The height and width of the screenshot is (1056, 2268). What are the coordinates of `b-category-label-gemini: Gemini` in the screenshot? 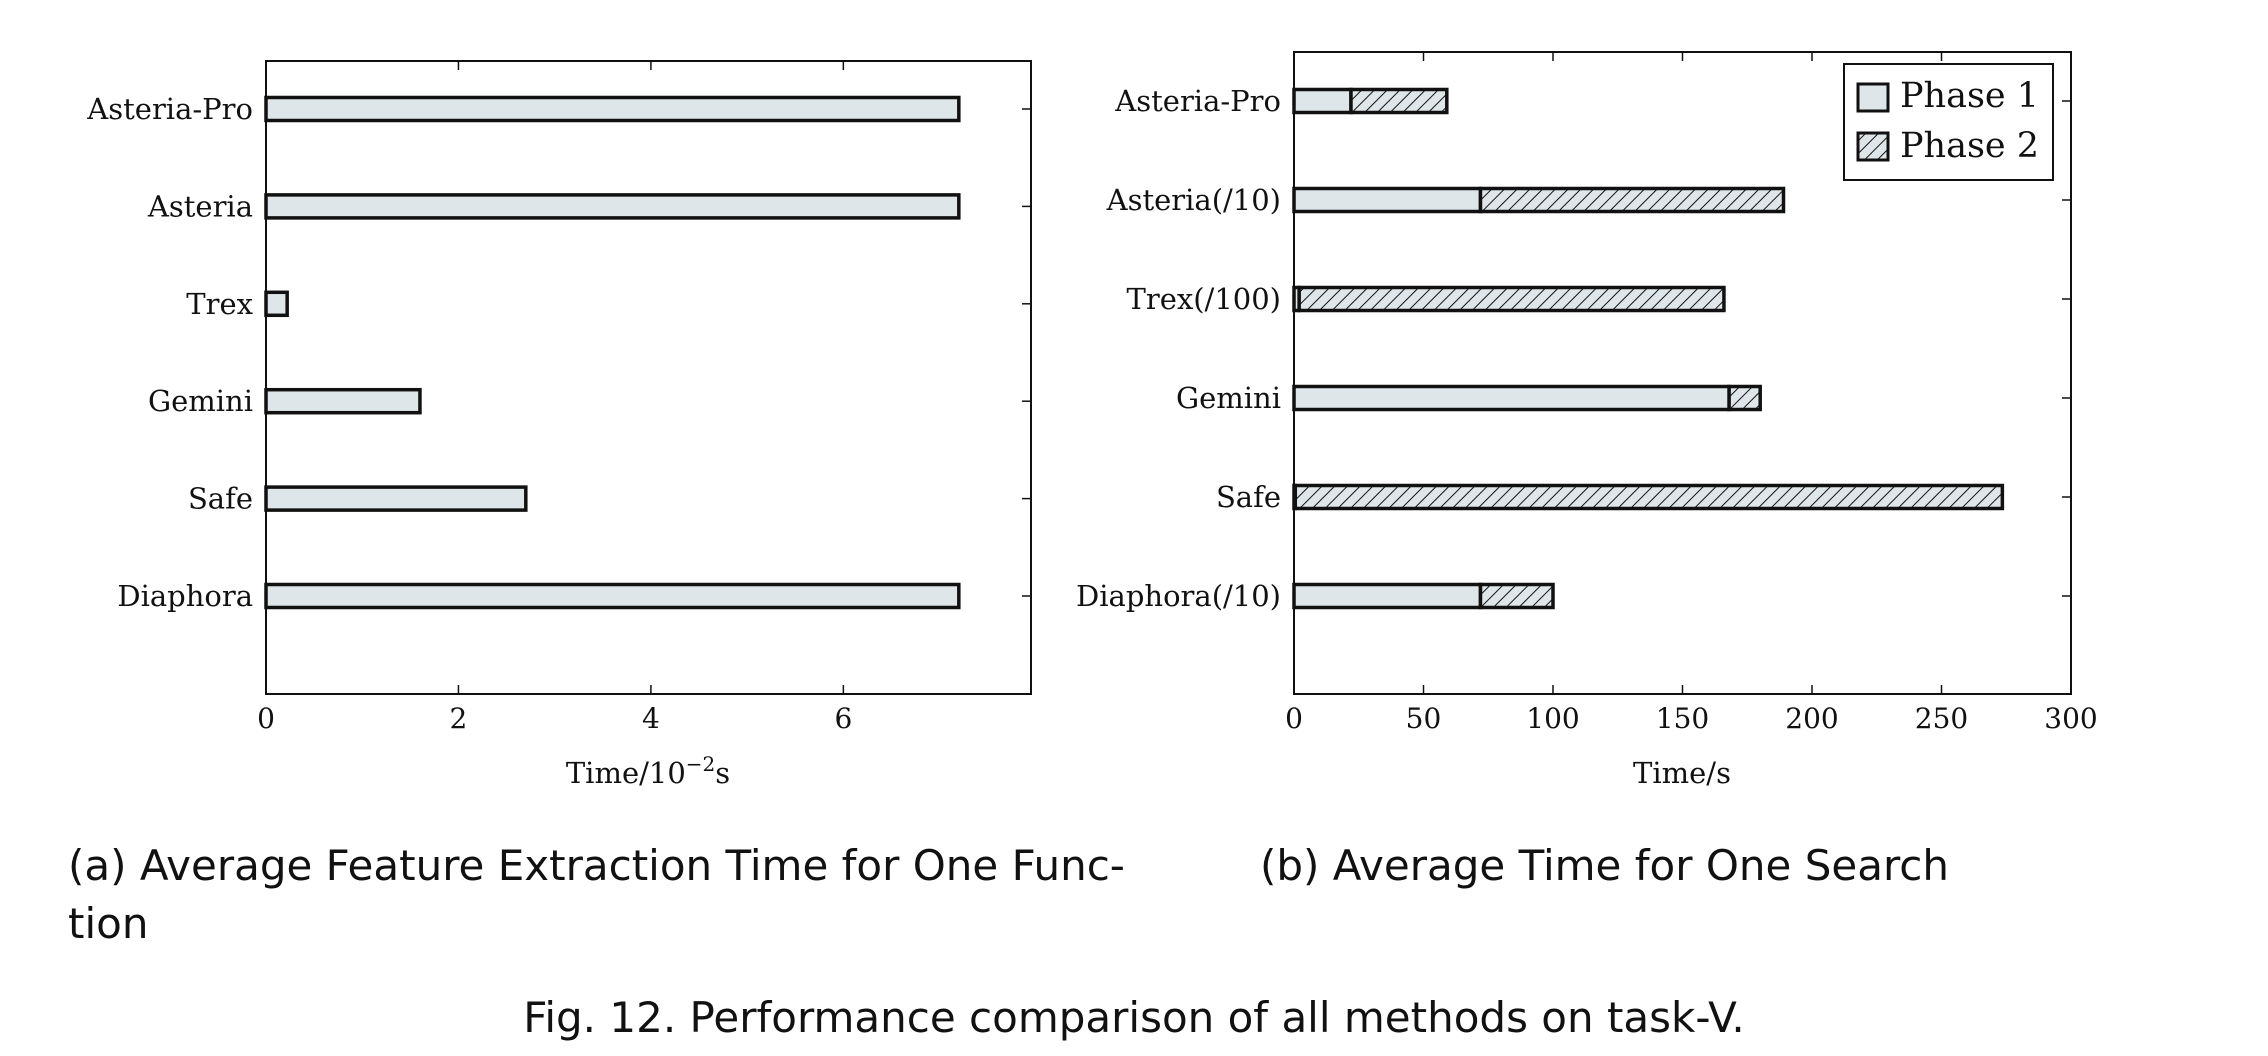 It's located at (1228, 398).